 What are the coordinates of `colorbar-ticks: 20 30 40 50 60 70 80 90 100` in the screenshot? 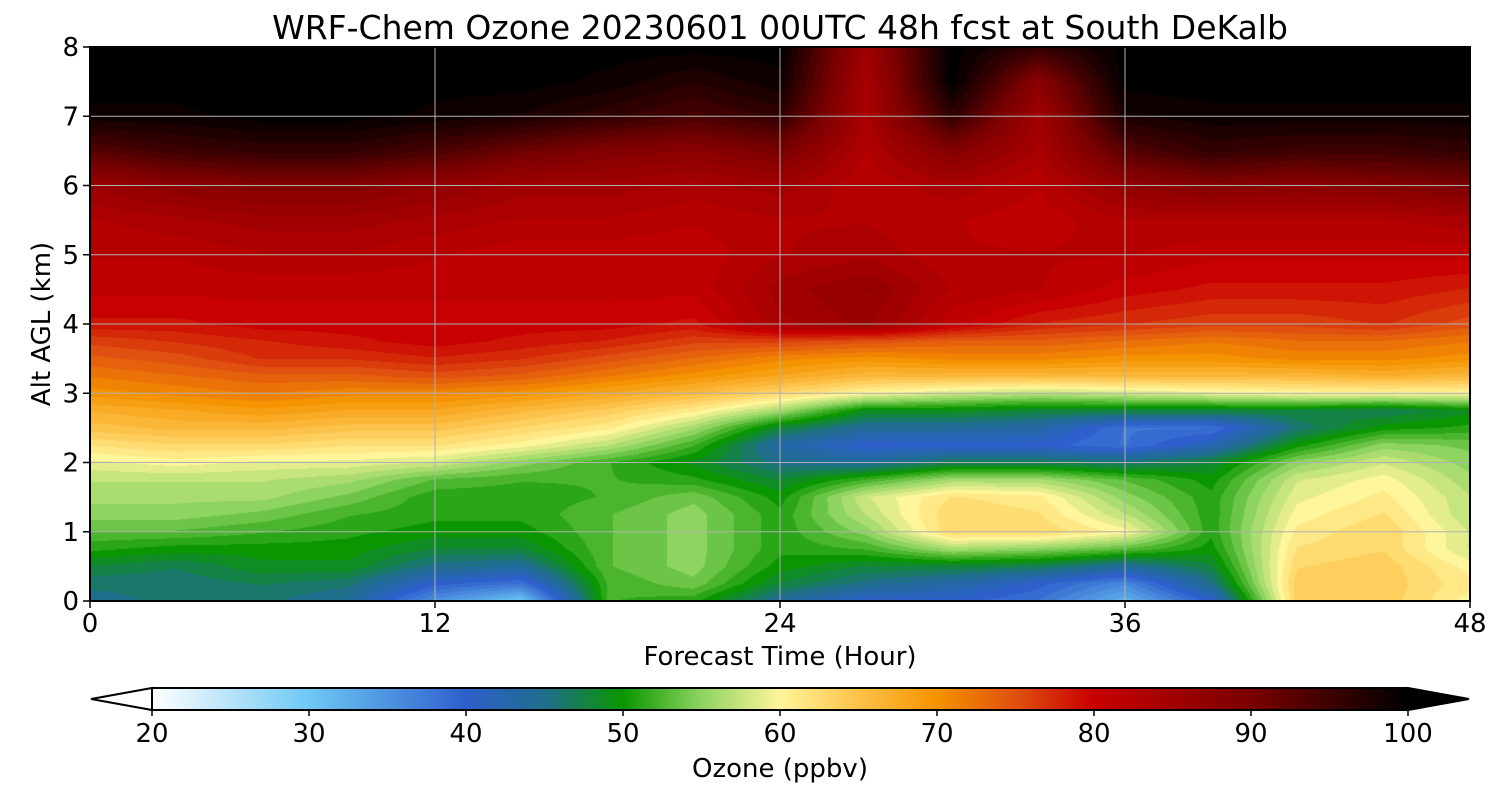 It's located at (784, 729).